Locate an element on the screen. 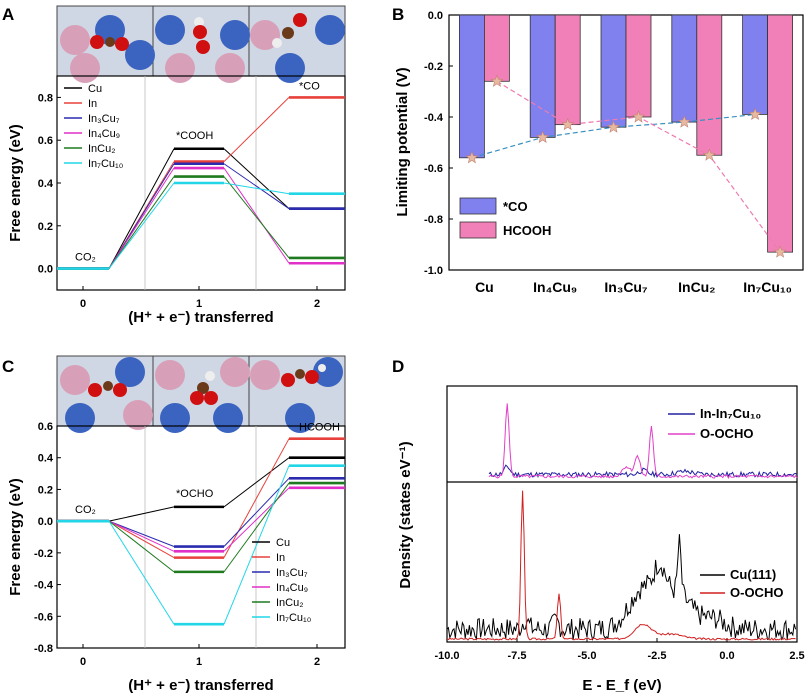 This screenshot has width=809, height=699. legend-label: InCu₂ is located at coordinates (290, 603).